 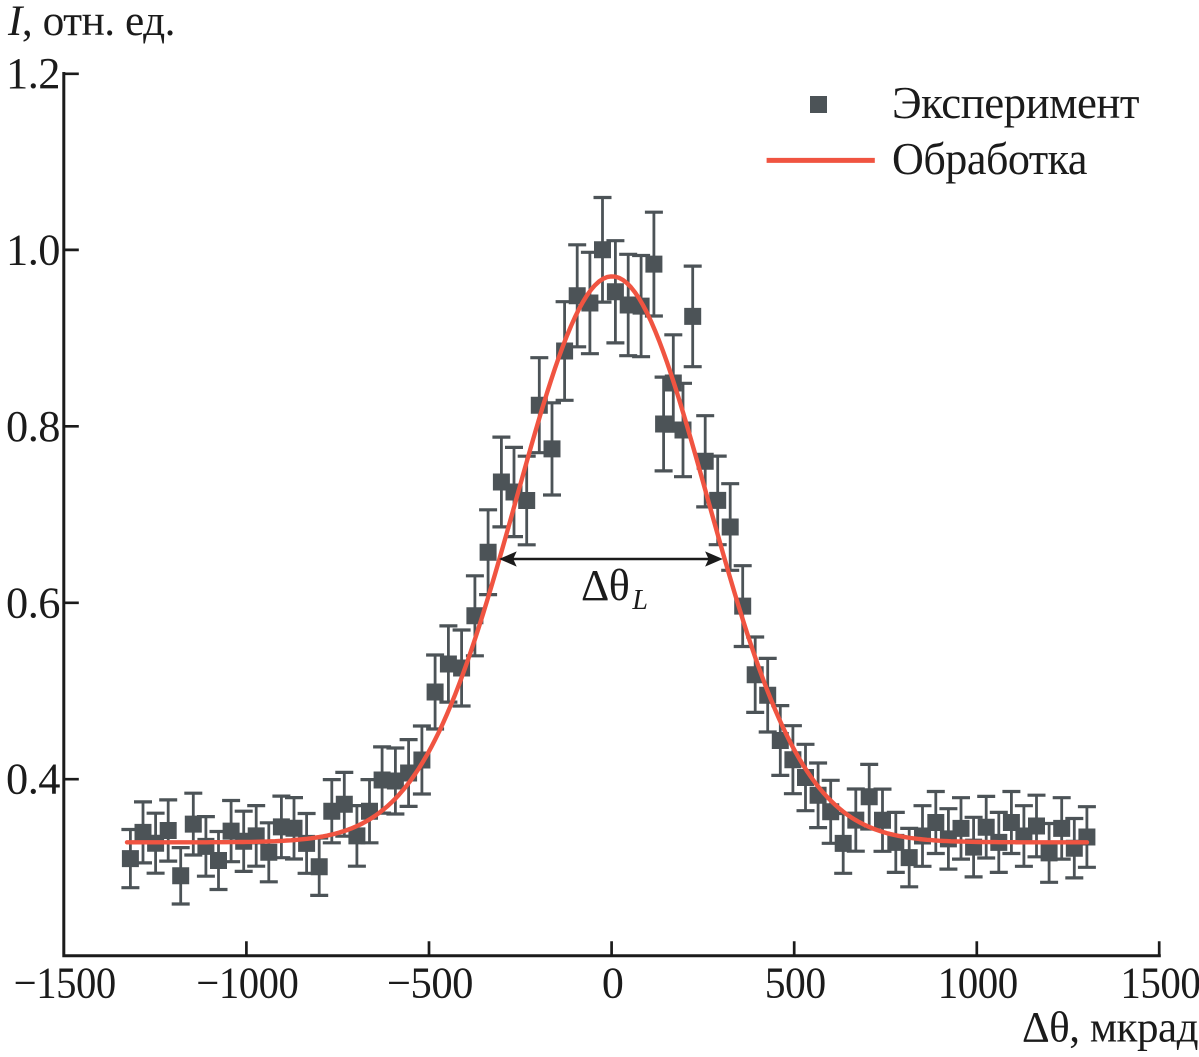 What do you see at coordinates (1015, 103) in the screenshot?
I see `svg-text: Эксперимент` at bounding box center [1015, 103].